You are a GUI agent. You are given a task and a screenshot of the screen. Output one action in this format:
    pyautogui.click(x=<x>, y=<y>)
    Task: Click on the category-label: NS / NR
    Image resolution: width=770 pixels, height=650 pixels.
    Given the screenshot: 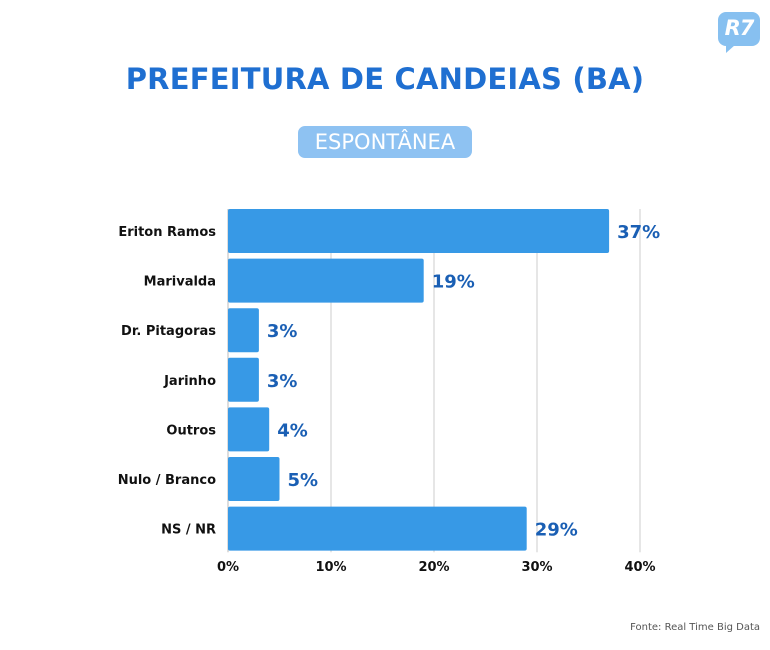 What is the action you would take?
    pyautogui.click(x=188, y=530)
    